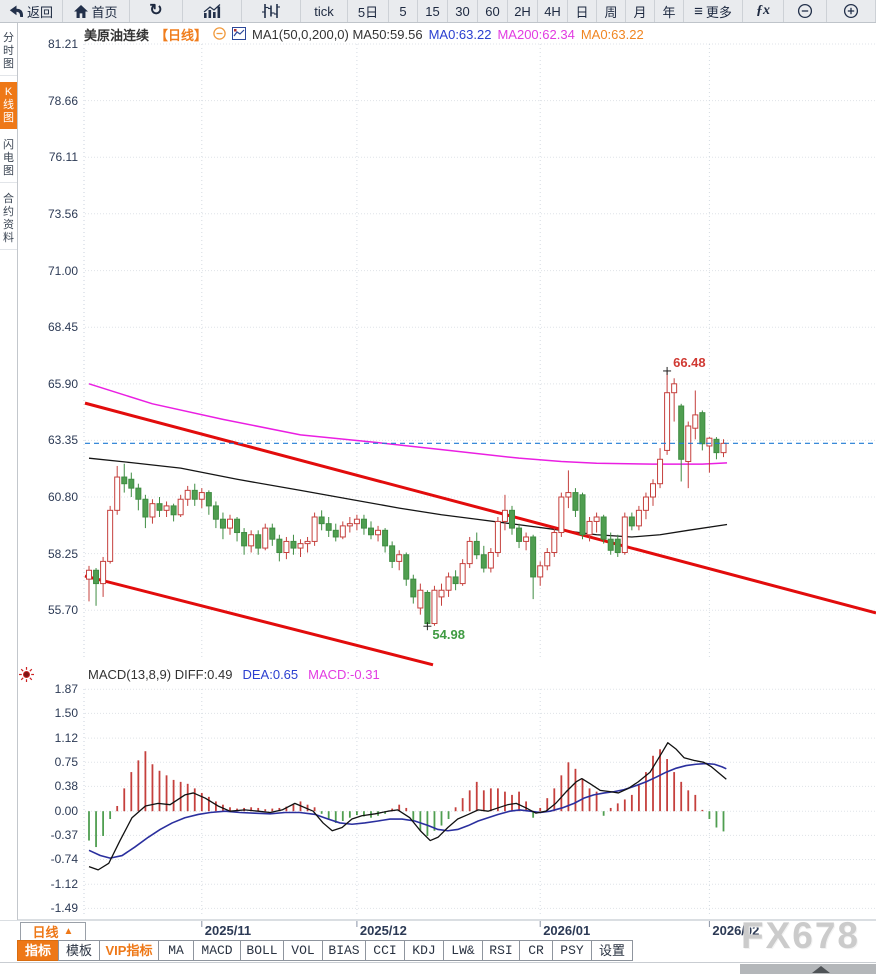  What do you see at coordinates (62, 553) in the screenshot?
I see `price-axis-label: 58.25` at bounding box center [62, 553].